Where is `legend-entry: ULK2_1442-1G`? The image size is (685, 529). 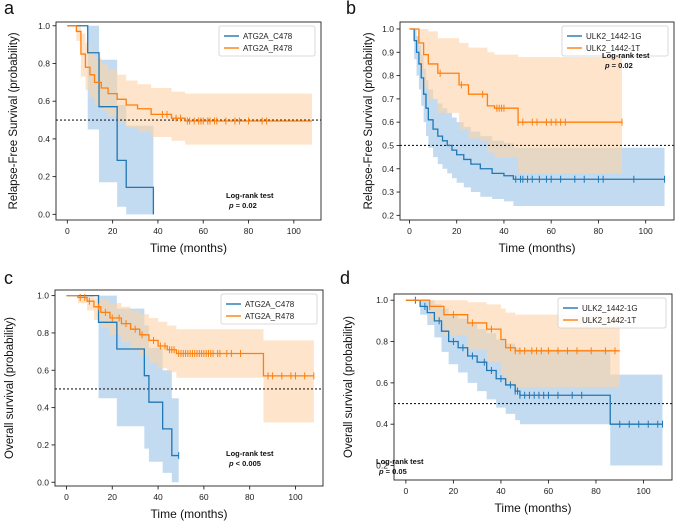
legend-entry: ULK2_1442-1G is located at coordinates (610, 308).